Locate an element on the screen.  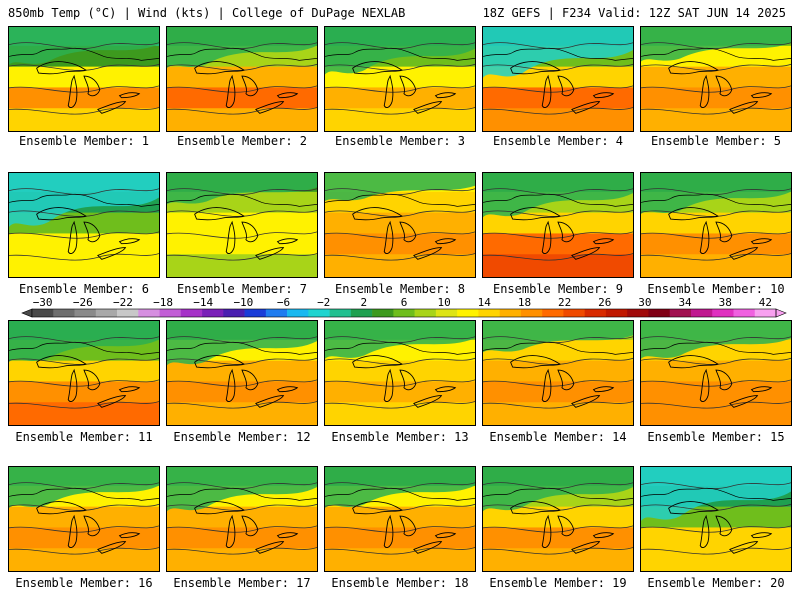
ensemble-member-label: Ensemble Member: 4 is located at coordinates (558, 141).